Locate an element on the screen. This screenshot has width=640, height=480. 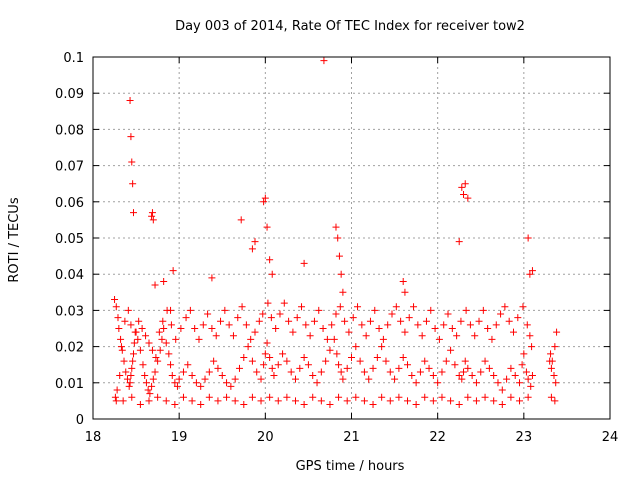
y-tick-label: 0.01 is located at coordinates (69, 384).